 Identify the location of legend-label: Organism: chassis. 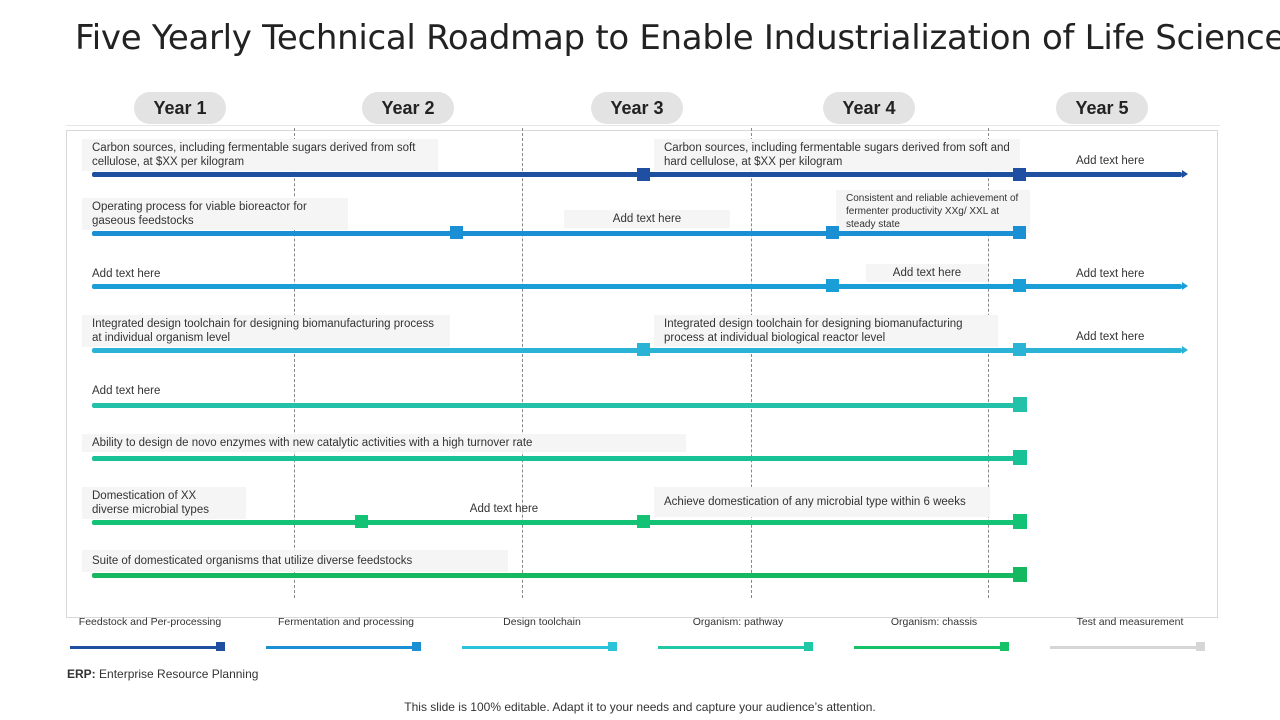
(934, 622).